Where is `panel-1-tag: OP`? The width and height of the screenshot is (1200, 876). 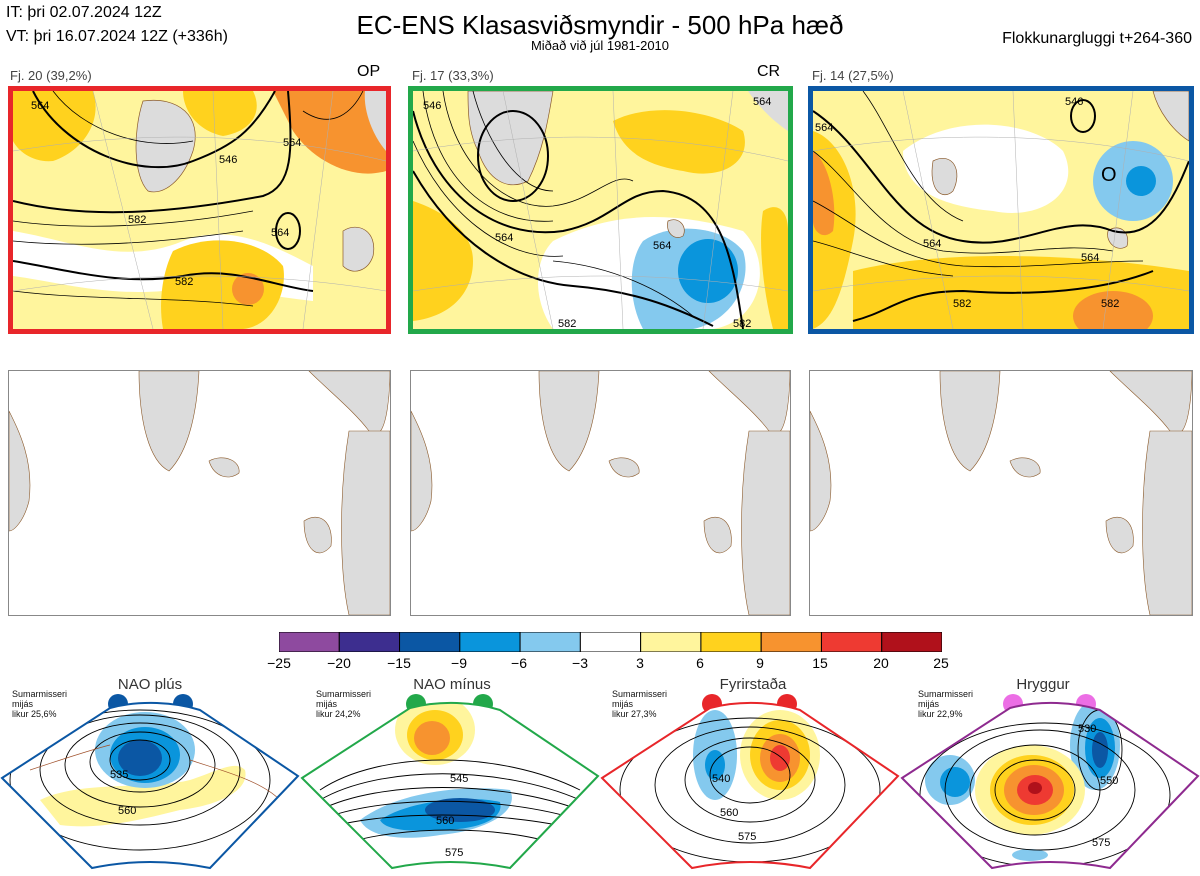
panel-1-tag: OP is located at coordinates (369, 71).